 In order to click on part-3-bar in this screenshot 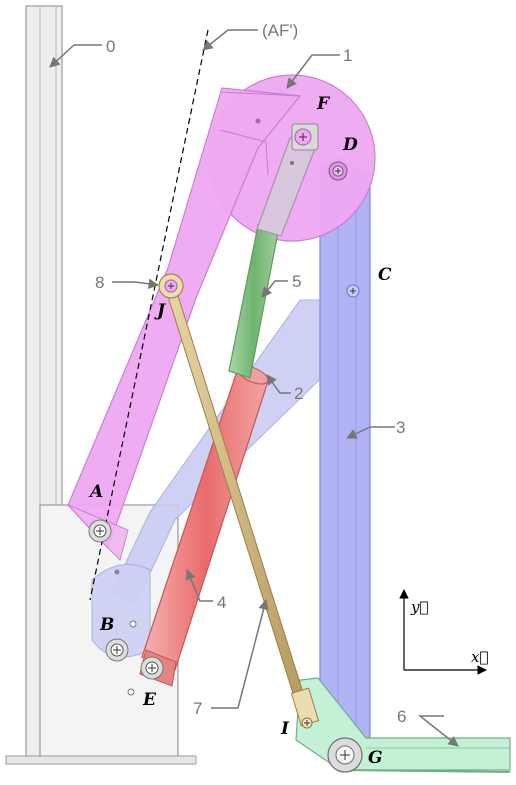, I will do `click(345, 448)`.